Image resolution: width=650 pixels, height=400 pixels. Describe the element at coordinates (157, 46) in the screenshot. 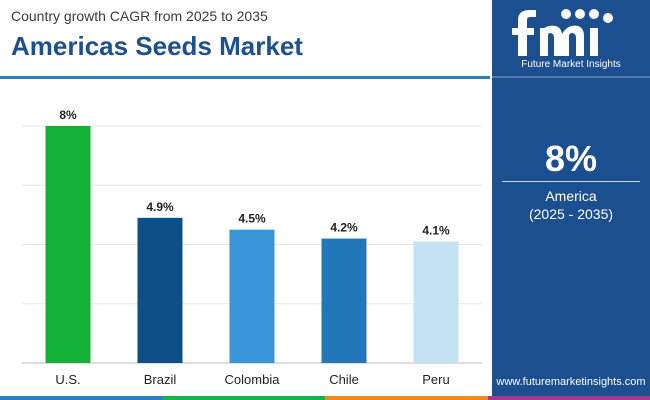

I see `chart-title: Americas Seeds Market` at that location.